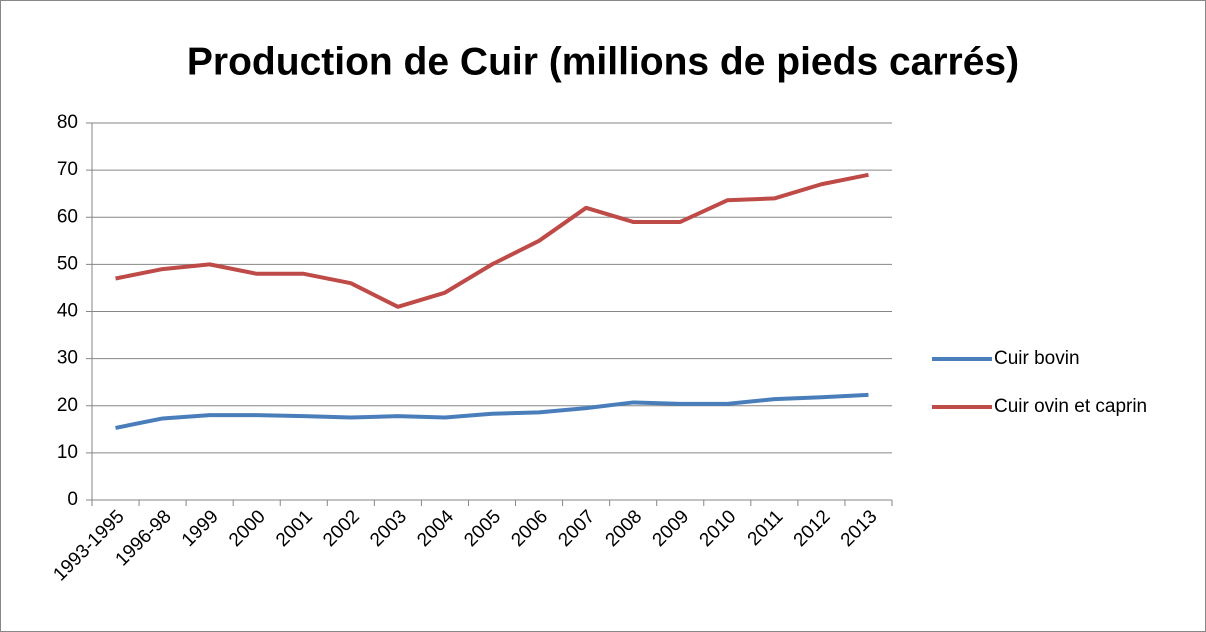  Describe the element at coordinates (67, 358) in the screenshot. I see `y-tick-label: 30` at that location.